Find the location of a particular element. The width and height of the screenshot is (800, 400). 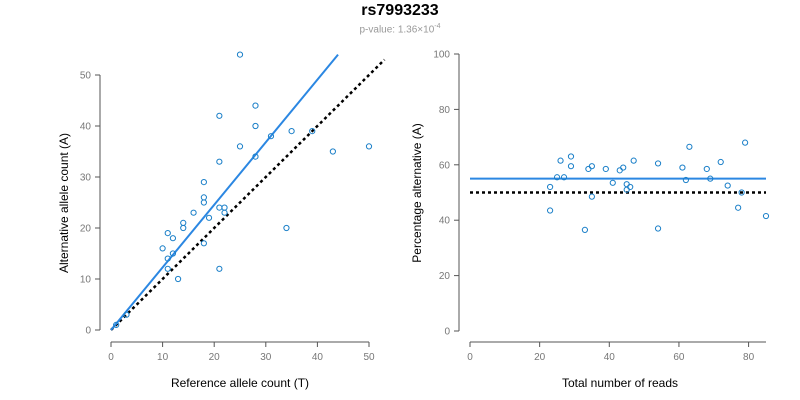

y-tick-label: 80 is located at coordinates (445, 110).